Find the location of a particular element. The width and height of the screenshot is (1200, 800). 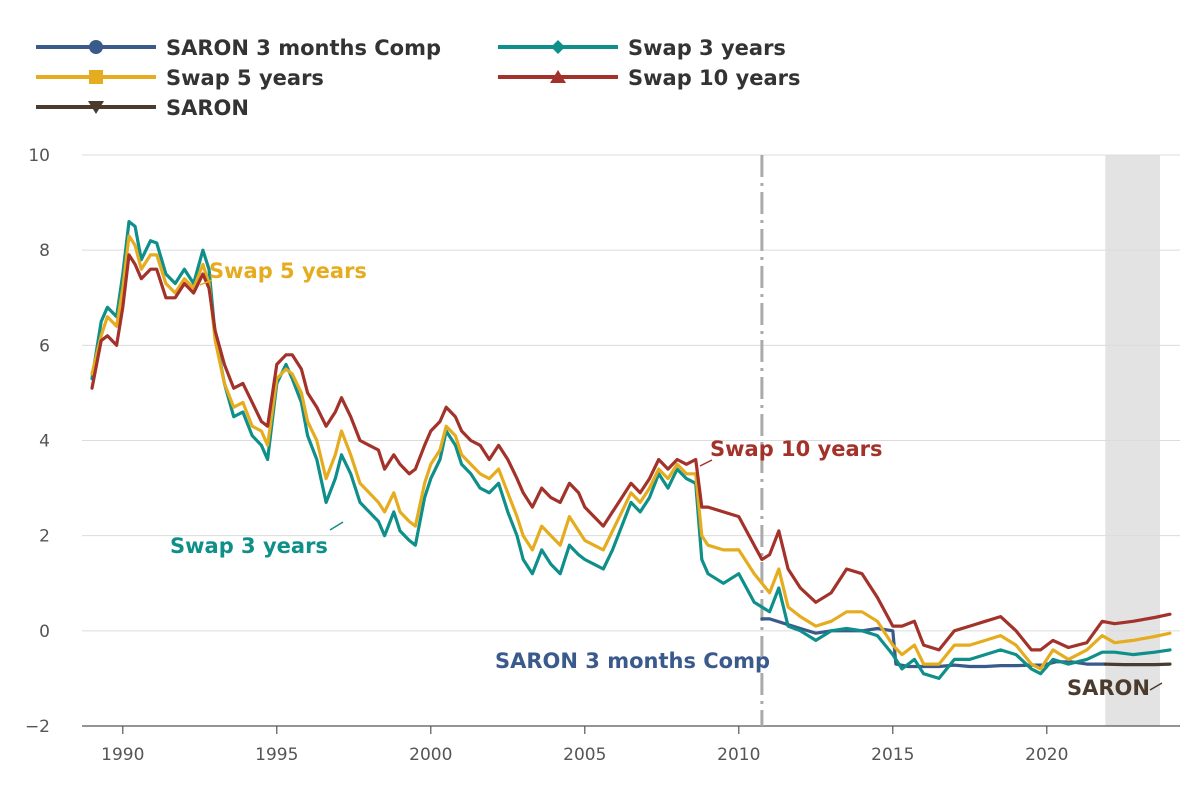

annotation-saron-3-months-comp: SARON 3 months Comp is located at coordinates (632, 661).